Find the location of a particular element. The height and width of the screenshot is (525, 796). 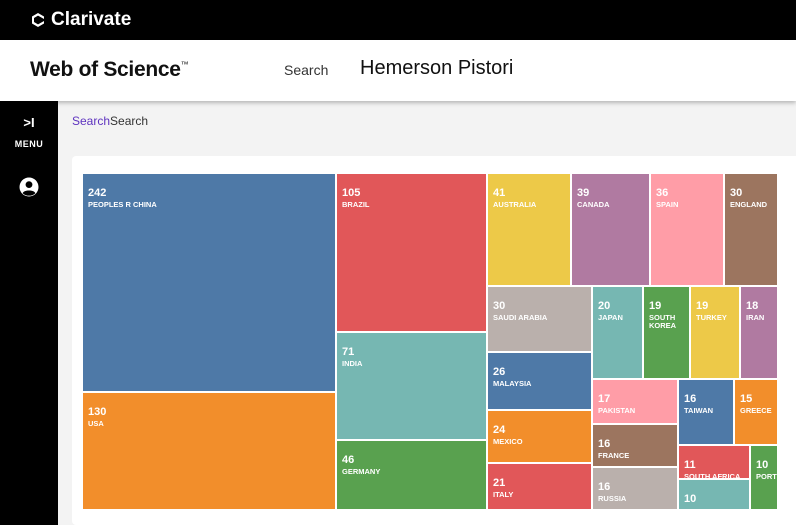

tile-label: FRANCE is located at coordinates (614, 455).